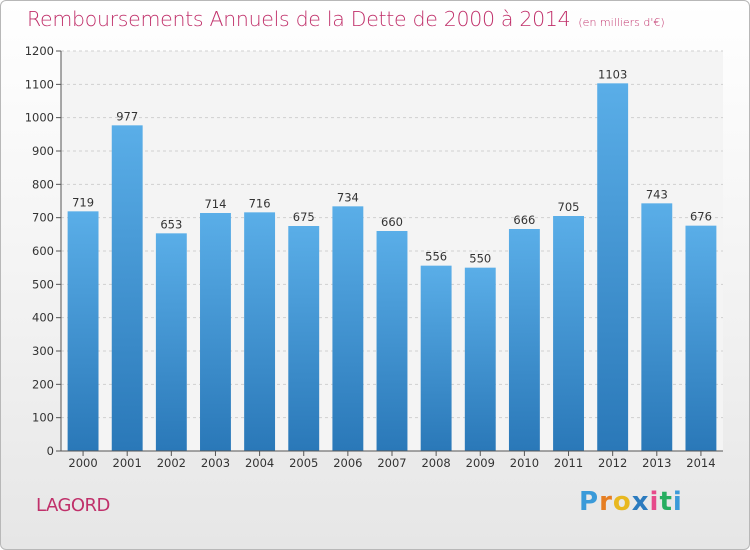 The image size is (750, 550). What do you see at coordinates (435, 463) in the screenshot?
I see `x-tick-label: 2008` at bounding box center [435, 463].